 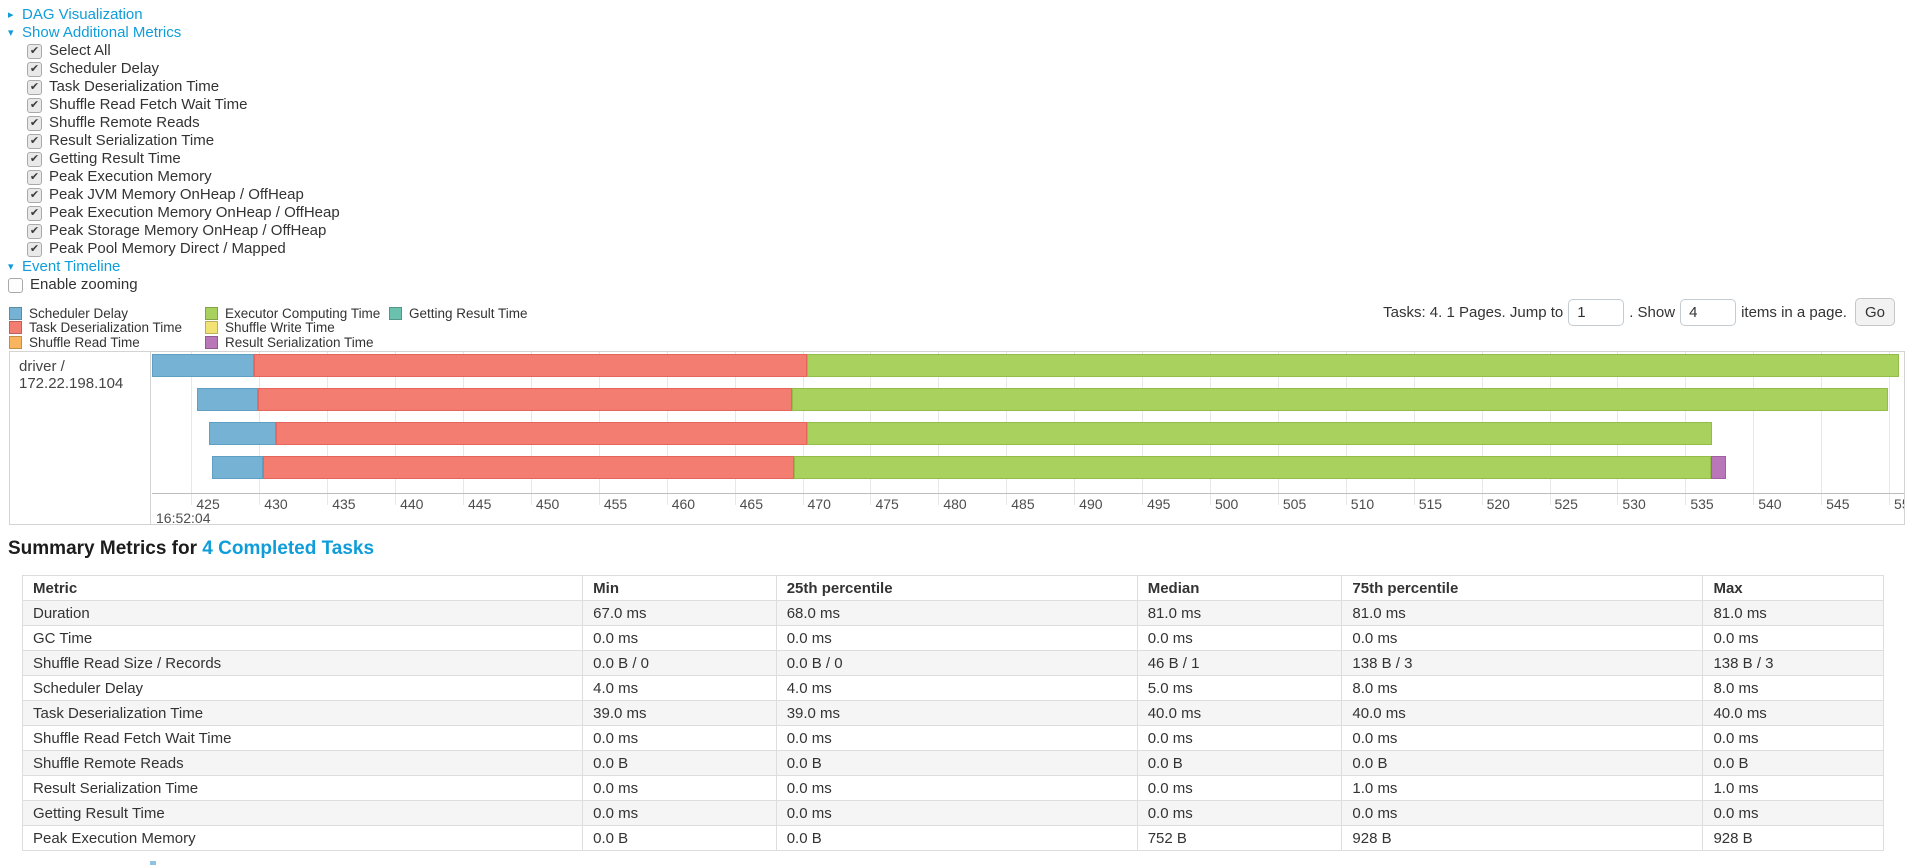 I want to click on table-header-cell: Median, so click(x=1239, y=588).